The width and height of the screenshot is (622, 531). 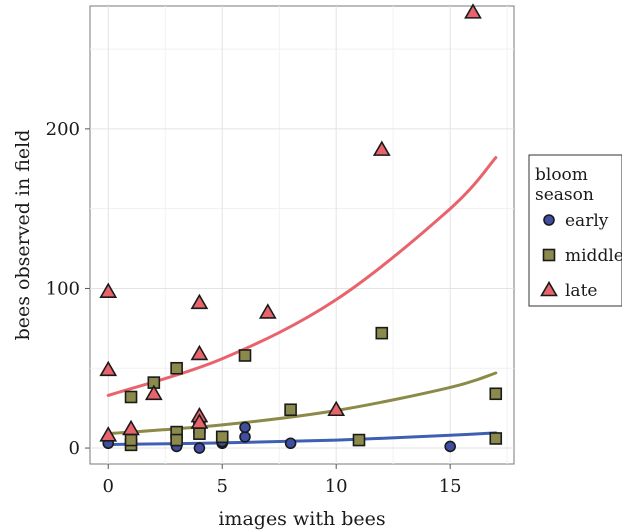 What do you see at coordinates (23, 235) in the screenshot?
I see `y-axis-label: bees observed in field` at bounding box center [23, 235].